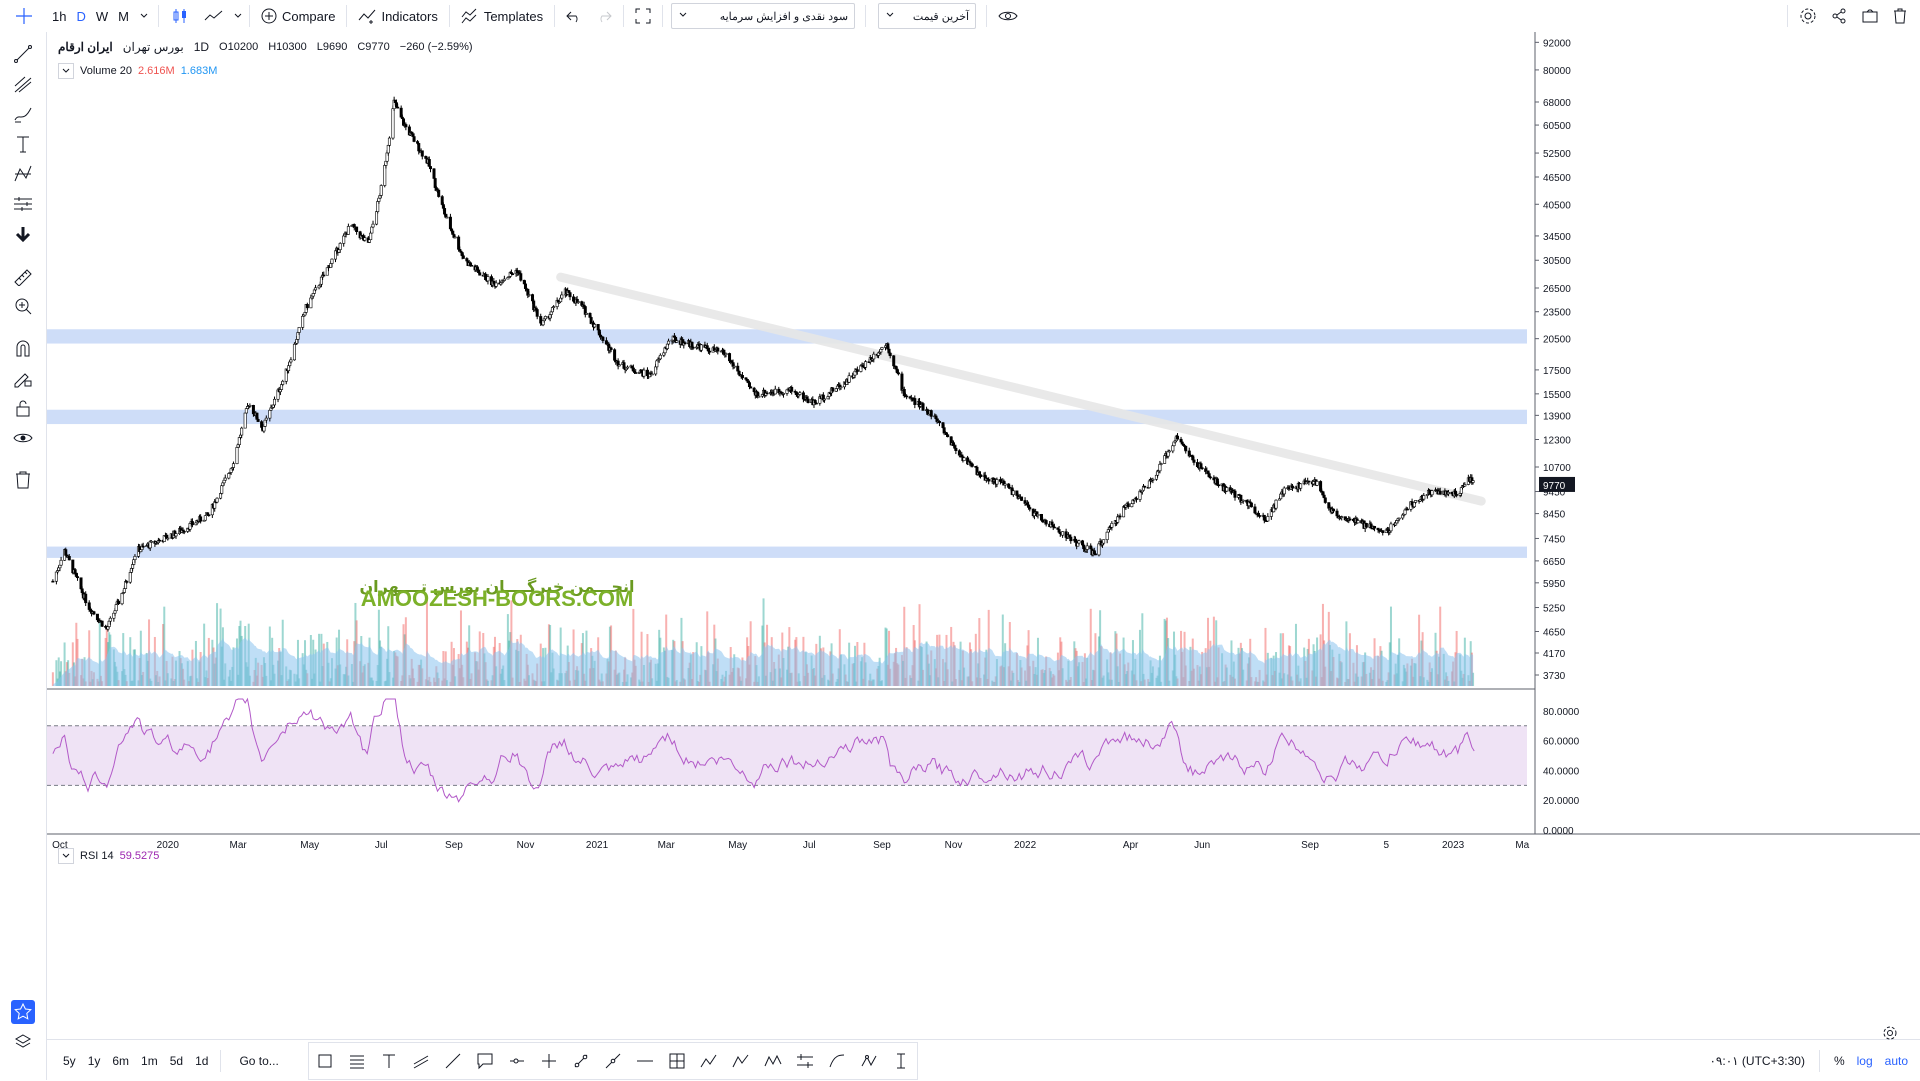 Image resolution: width=1920 pixels, height=1081 pixels. Describe the element at coordinates (517, 1061) in the screenshot. I see `horizontal-ray-icon` at that location.